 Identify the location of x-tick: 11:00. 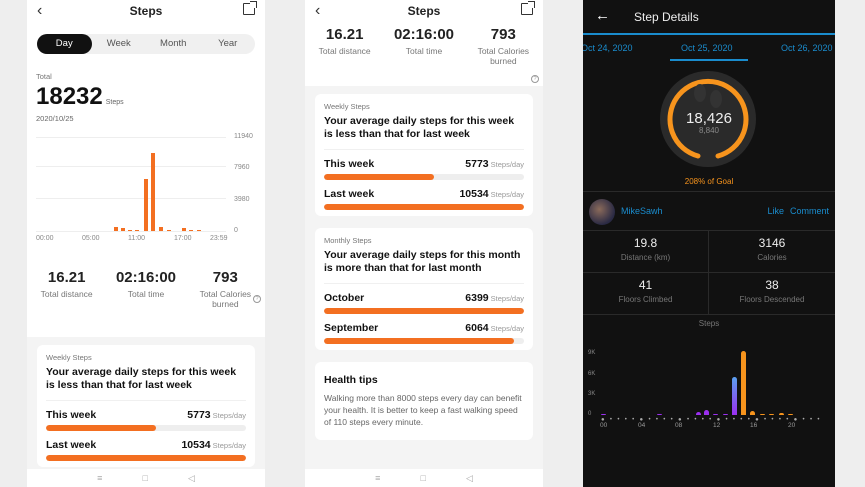
(136, 238).